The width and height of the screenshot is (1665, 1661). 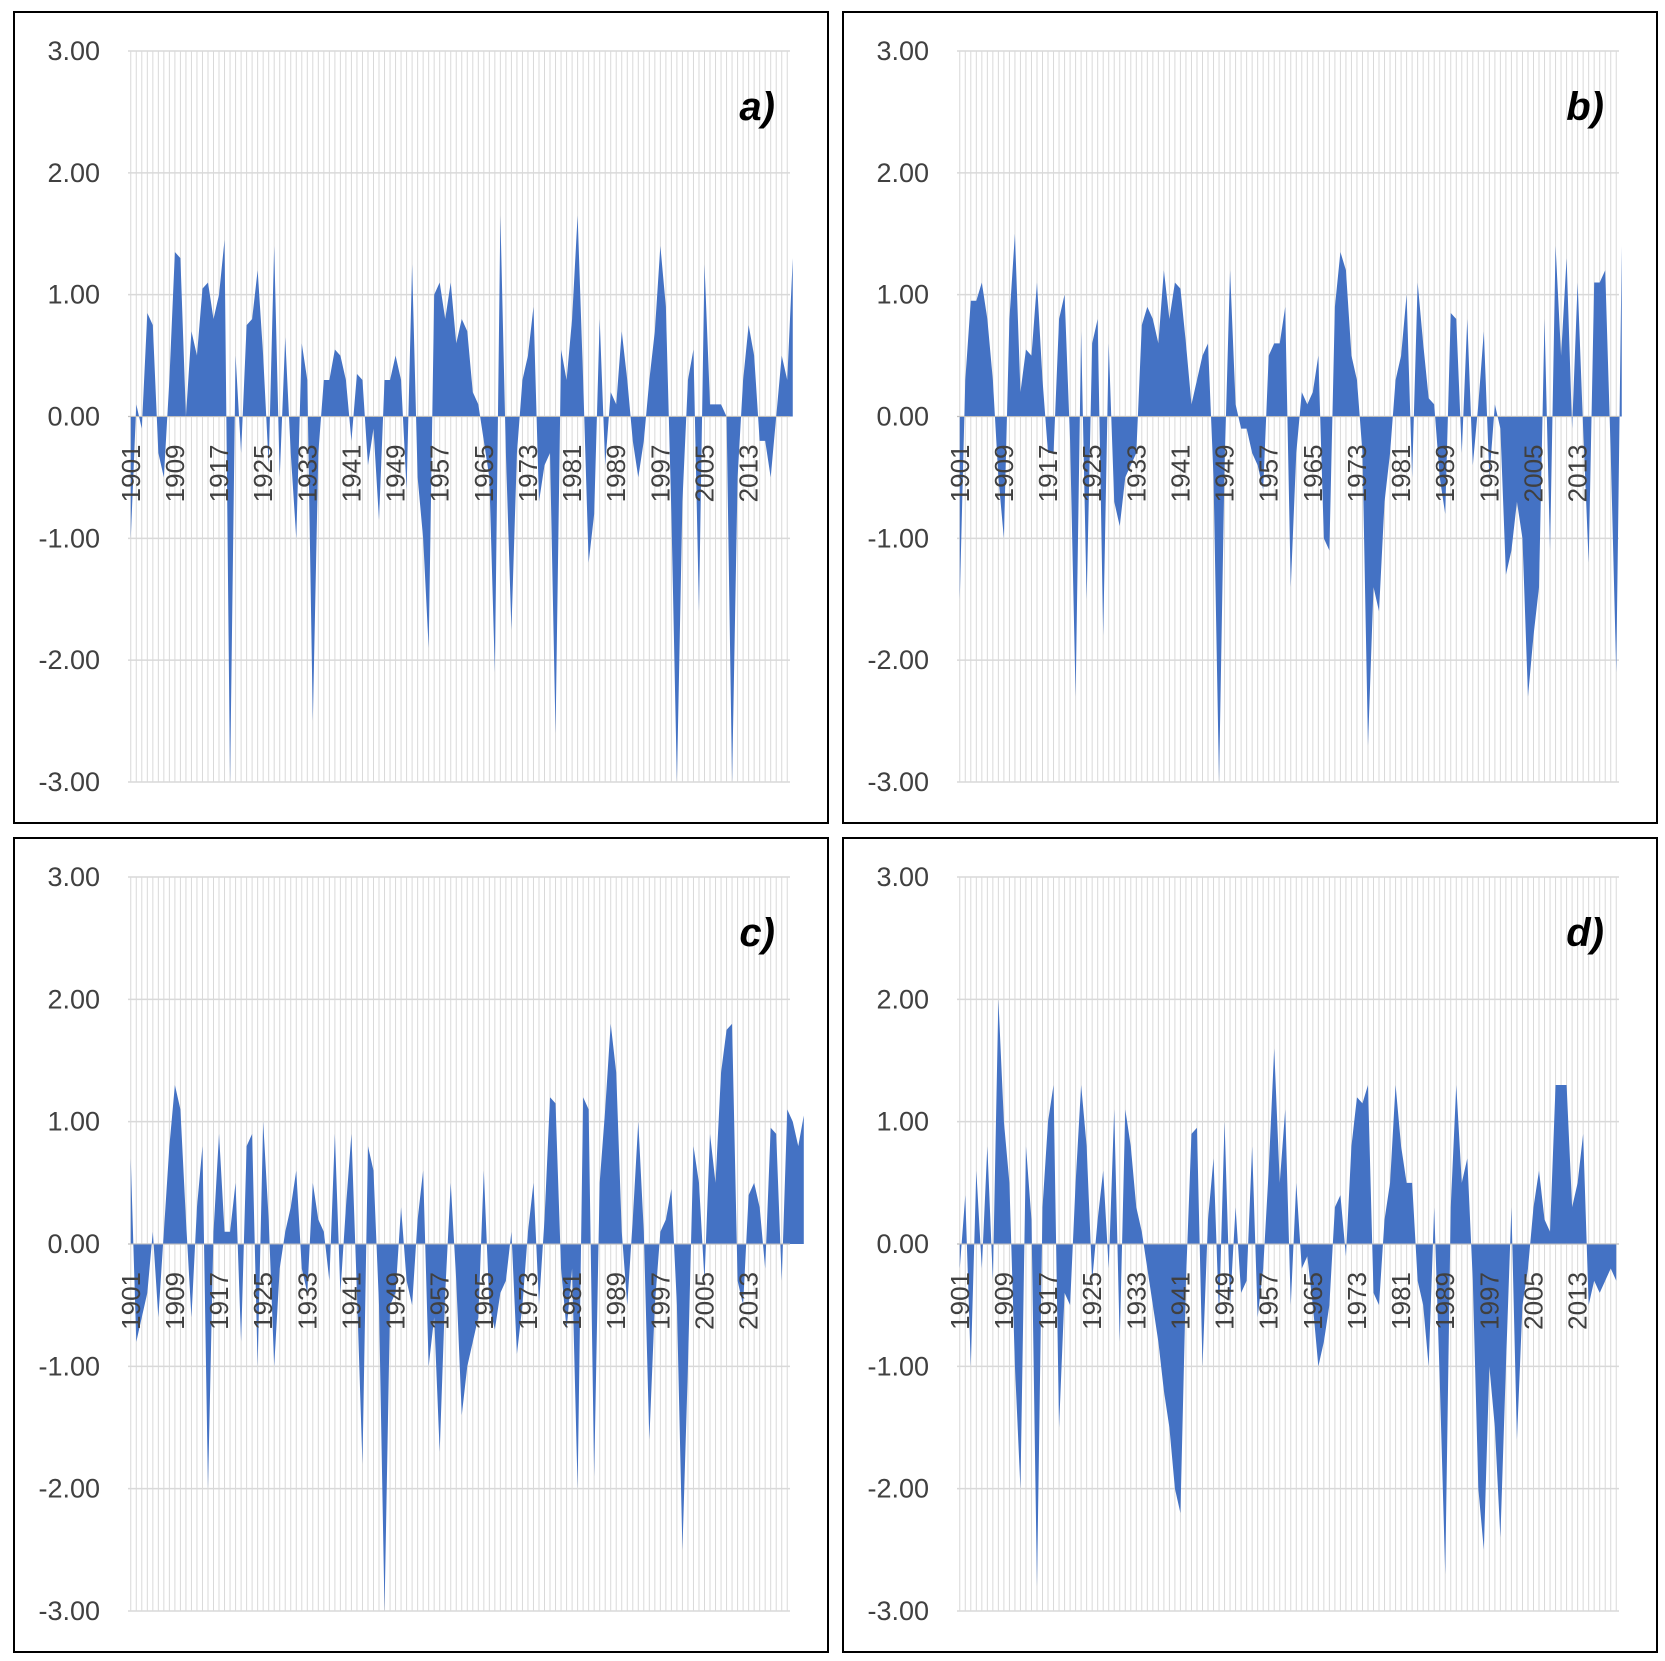 I want to click on panel-label: d), so click(x=1585, y=933).